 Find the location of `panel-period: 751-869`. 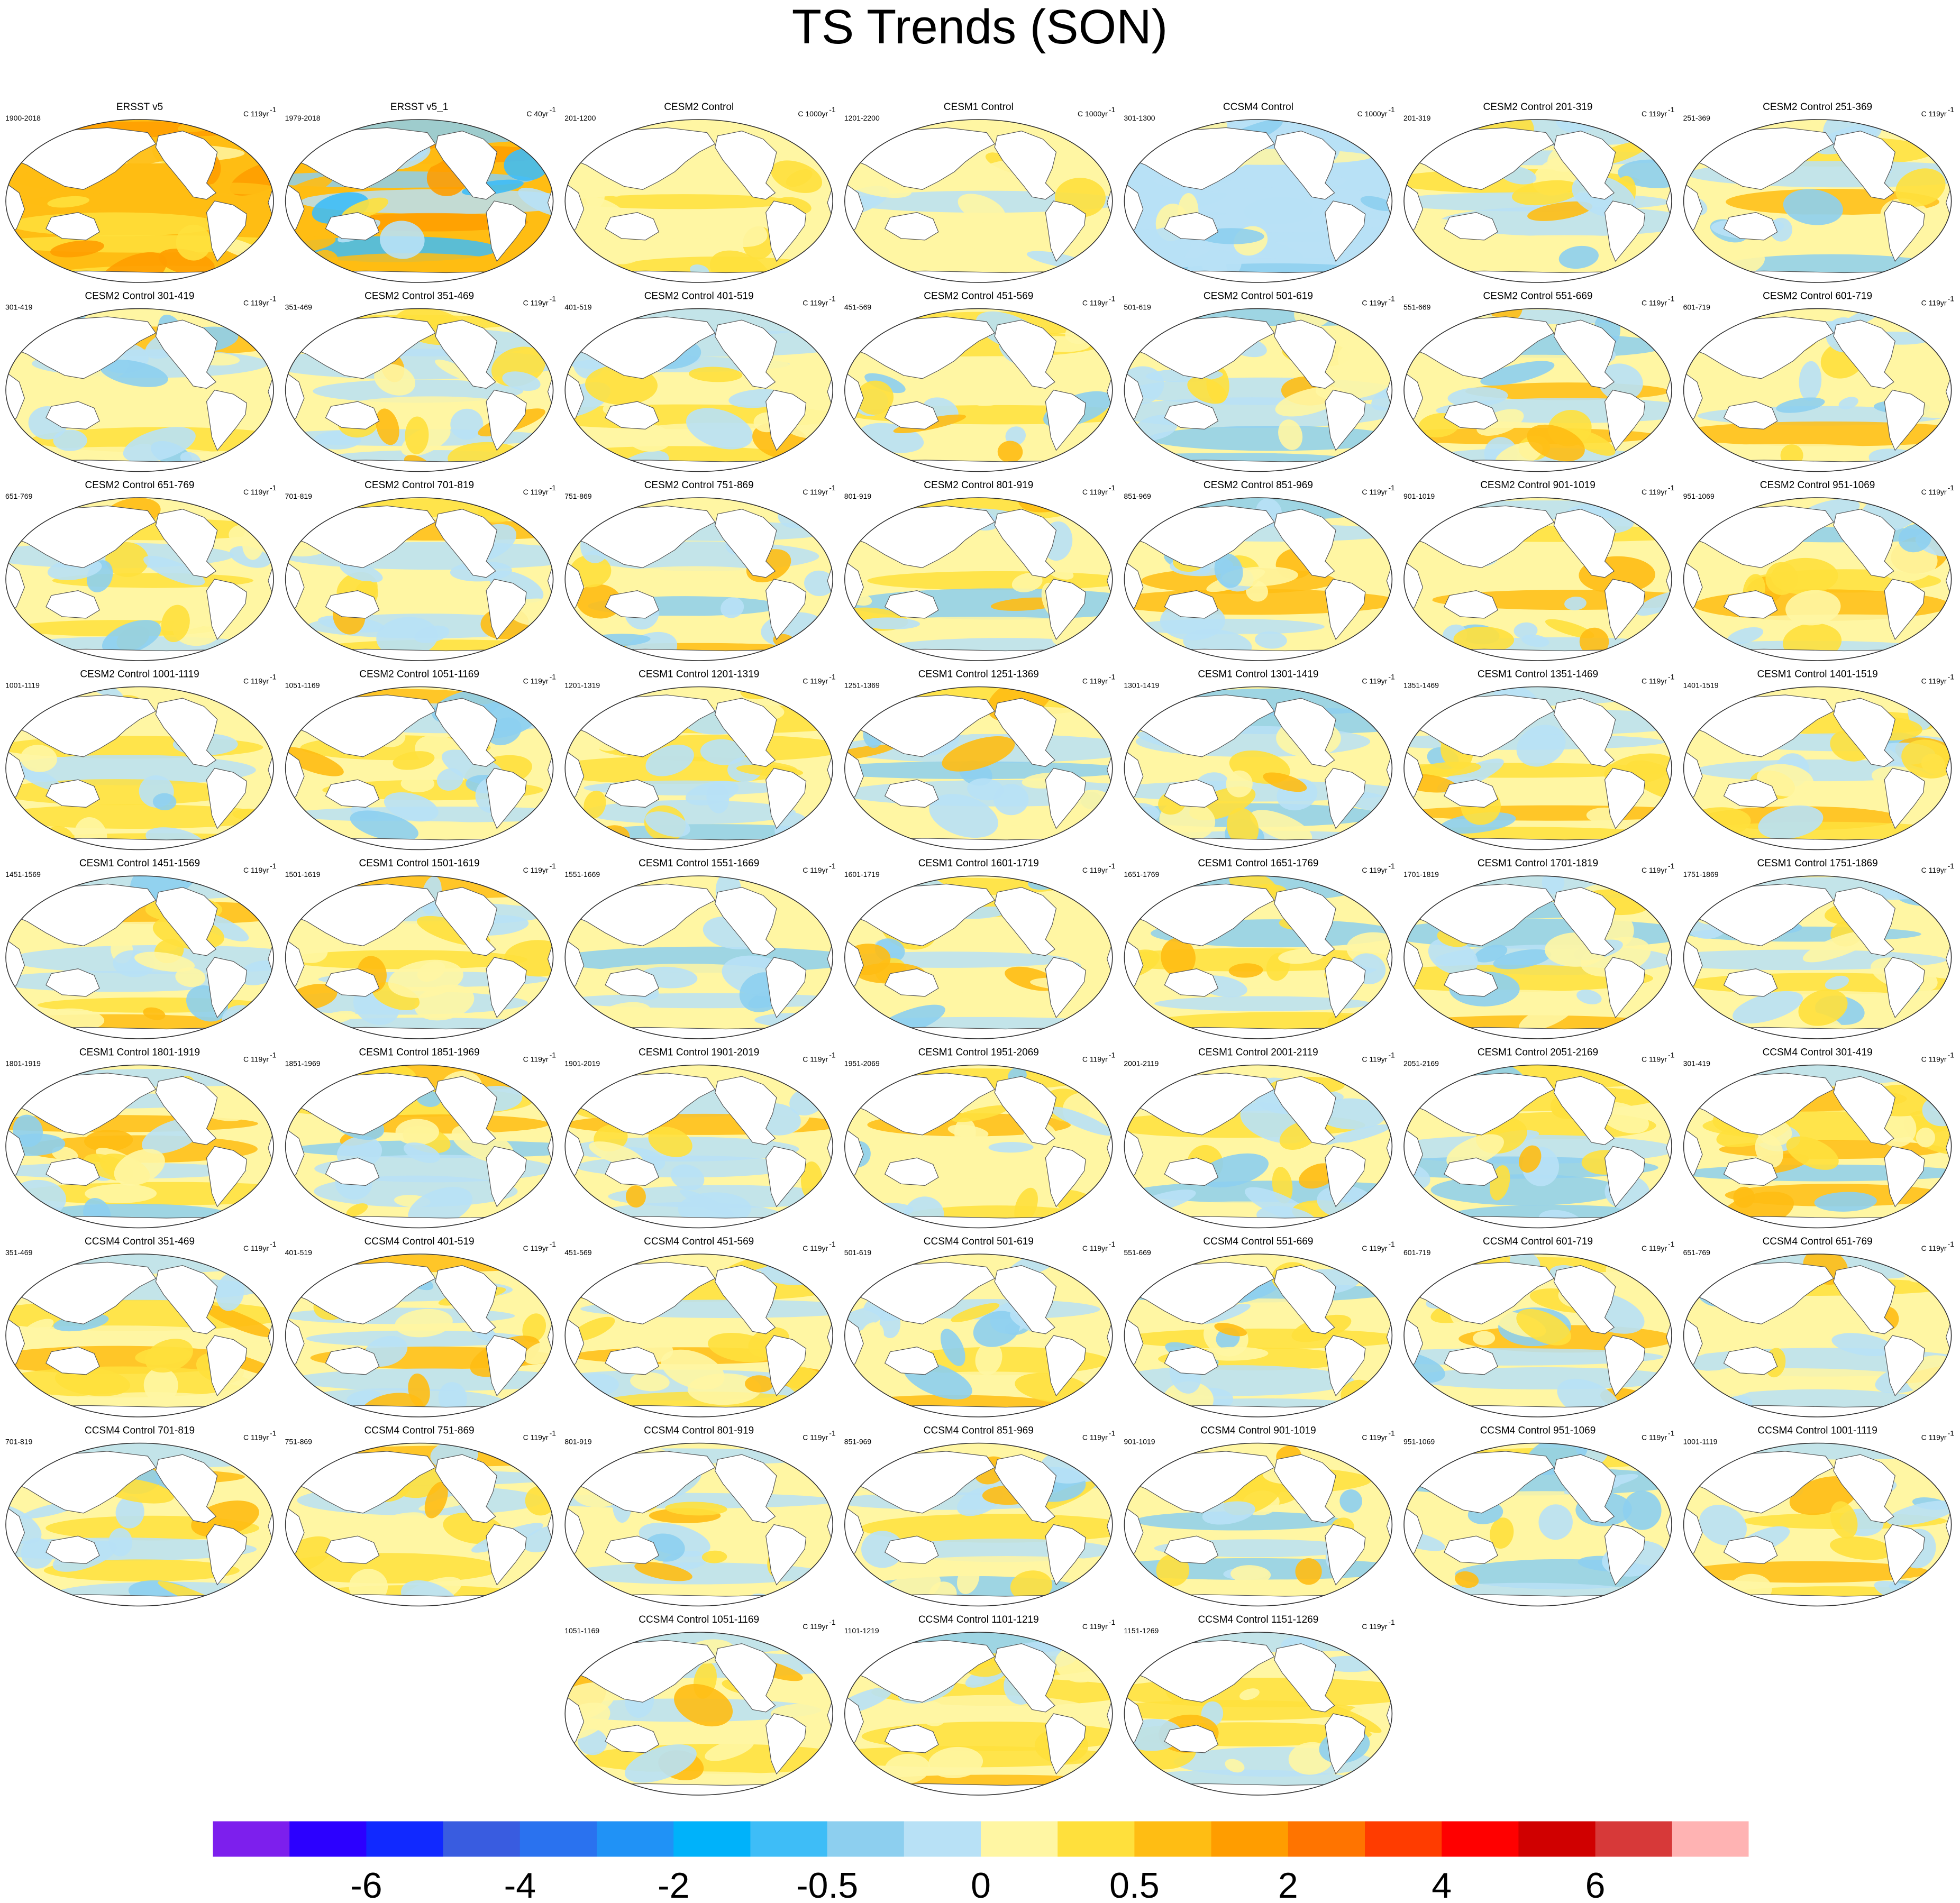

panel-period: 751-869 is located at coordinates (299, 1442).